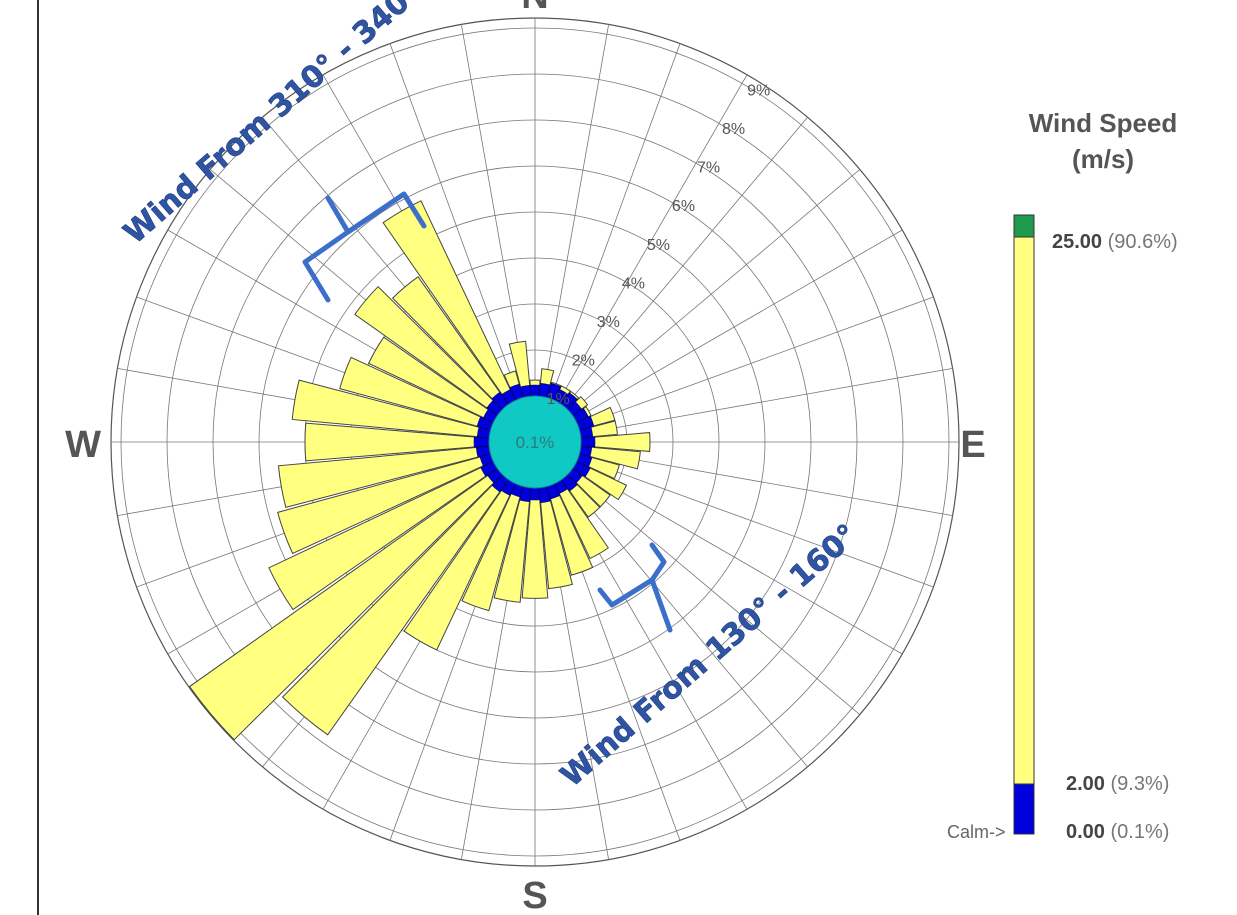 The width and height of the screenshot is (1237, 915). What do you see at coordinates (1117, 784) in the screenshot?
I see `legend-entry-2: 2.00 (9.3%)` at bounding box center [1117, 784].